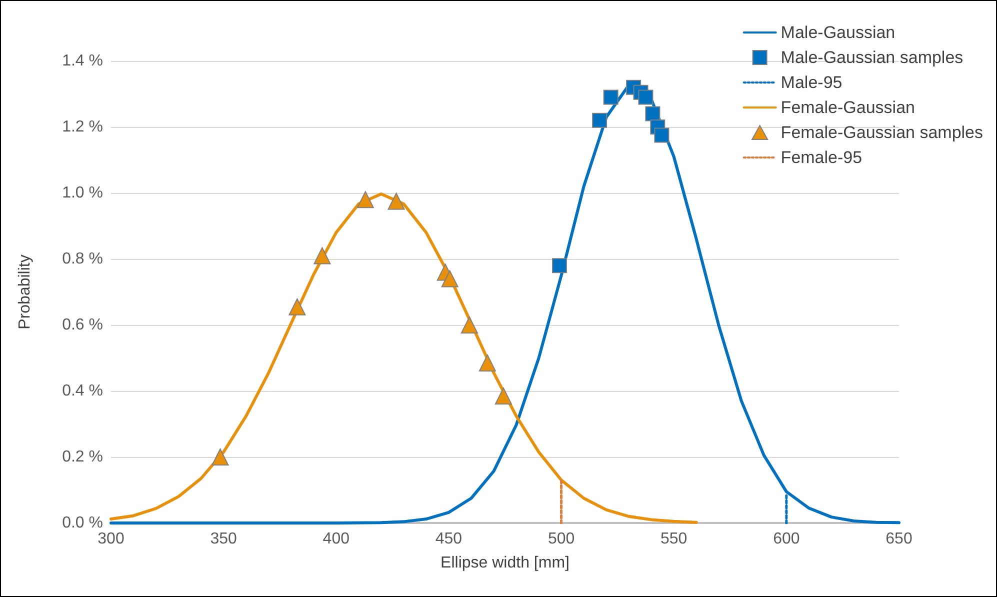  Describe the element at coordinates (224, 539) in the screenshot. I see `x-tick-label: 350` at that location.